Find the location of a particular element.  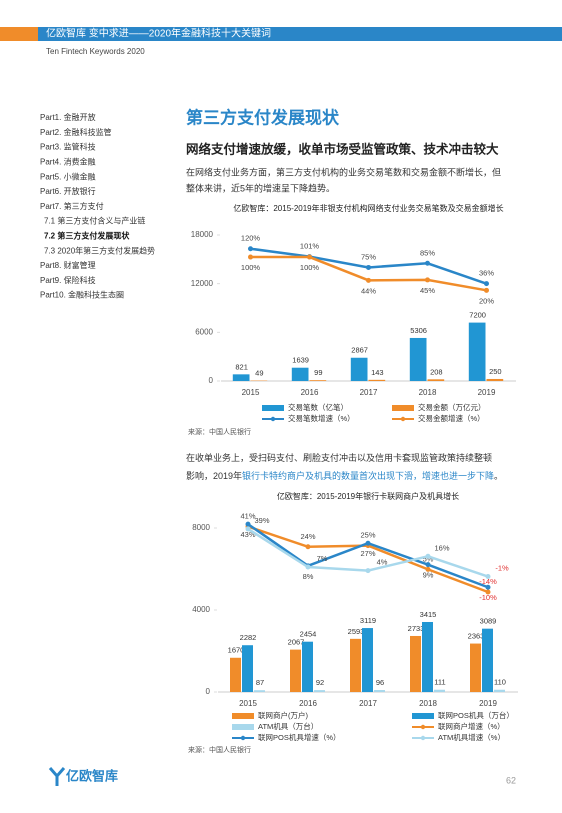

logo-text: 亿欧智库 is located at coordinates (92, 775).